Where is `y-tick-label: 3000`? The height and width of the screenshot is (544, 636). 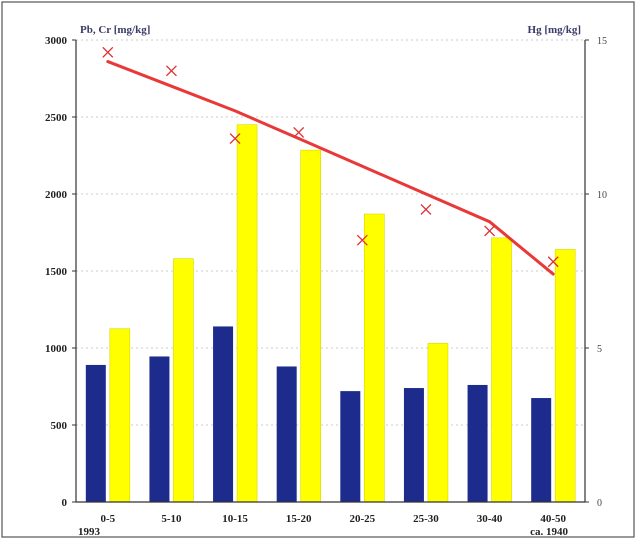
y-tick-label: 3000 is located at coordinates (56, 41).